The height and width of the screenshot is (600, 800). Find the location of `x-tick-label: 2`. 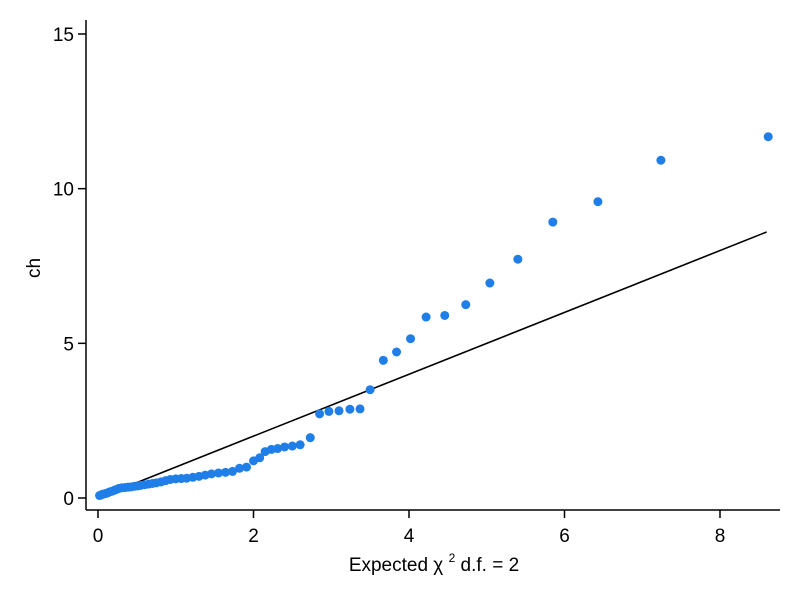

x-tick-label: 2 is located at coordinates (253, 536).